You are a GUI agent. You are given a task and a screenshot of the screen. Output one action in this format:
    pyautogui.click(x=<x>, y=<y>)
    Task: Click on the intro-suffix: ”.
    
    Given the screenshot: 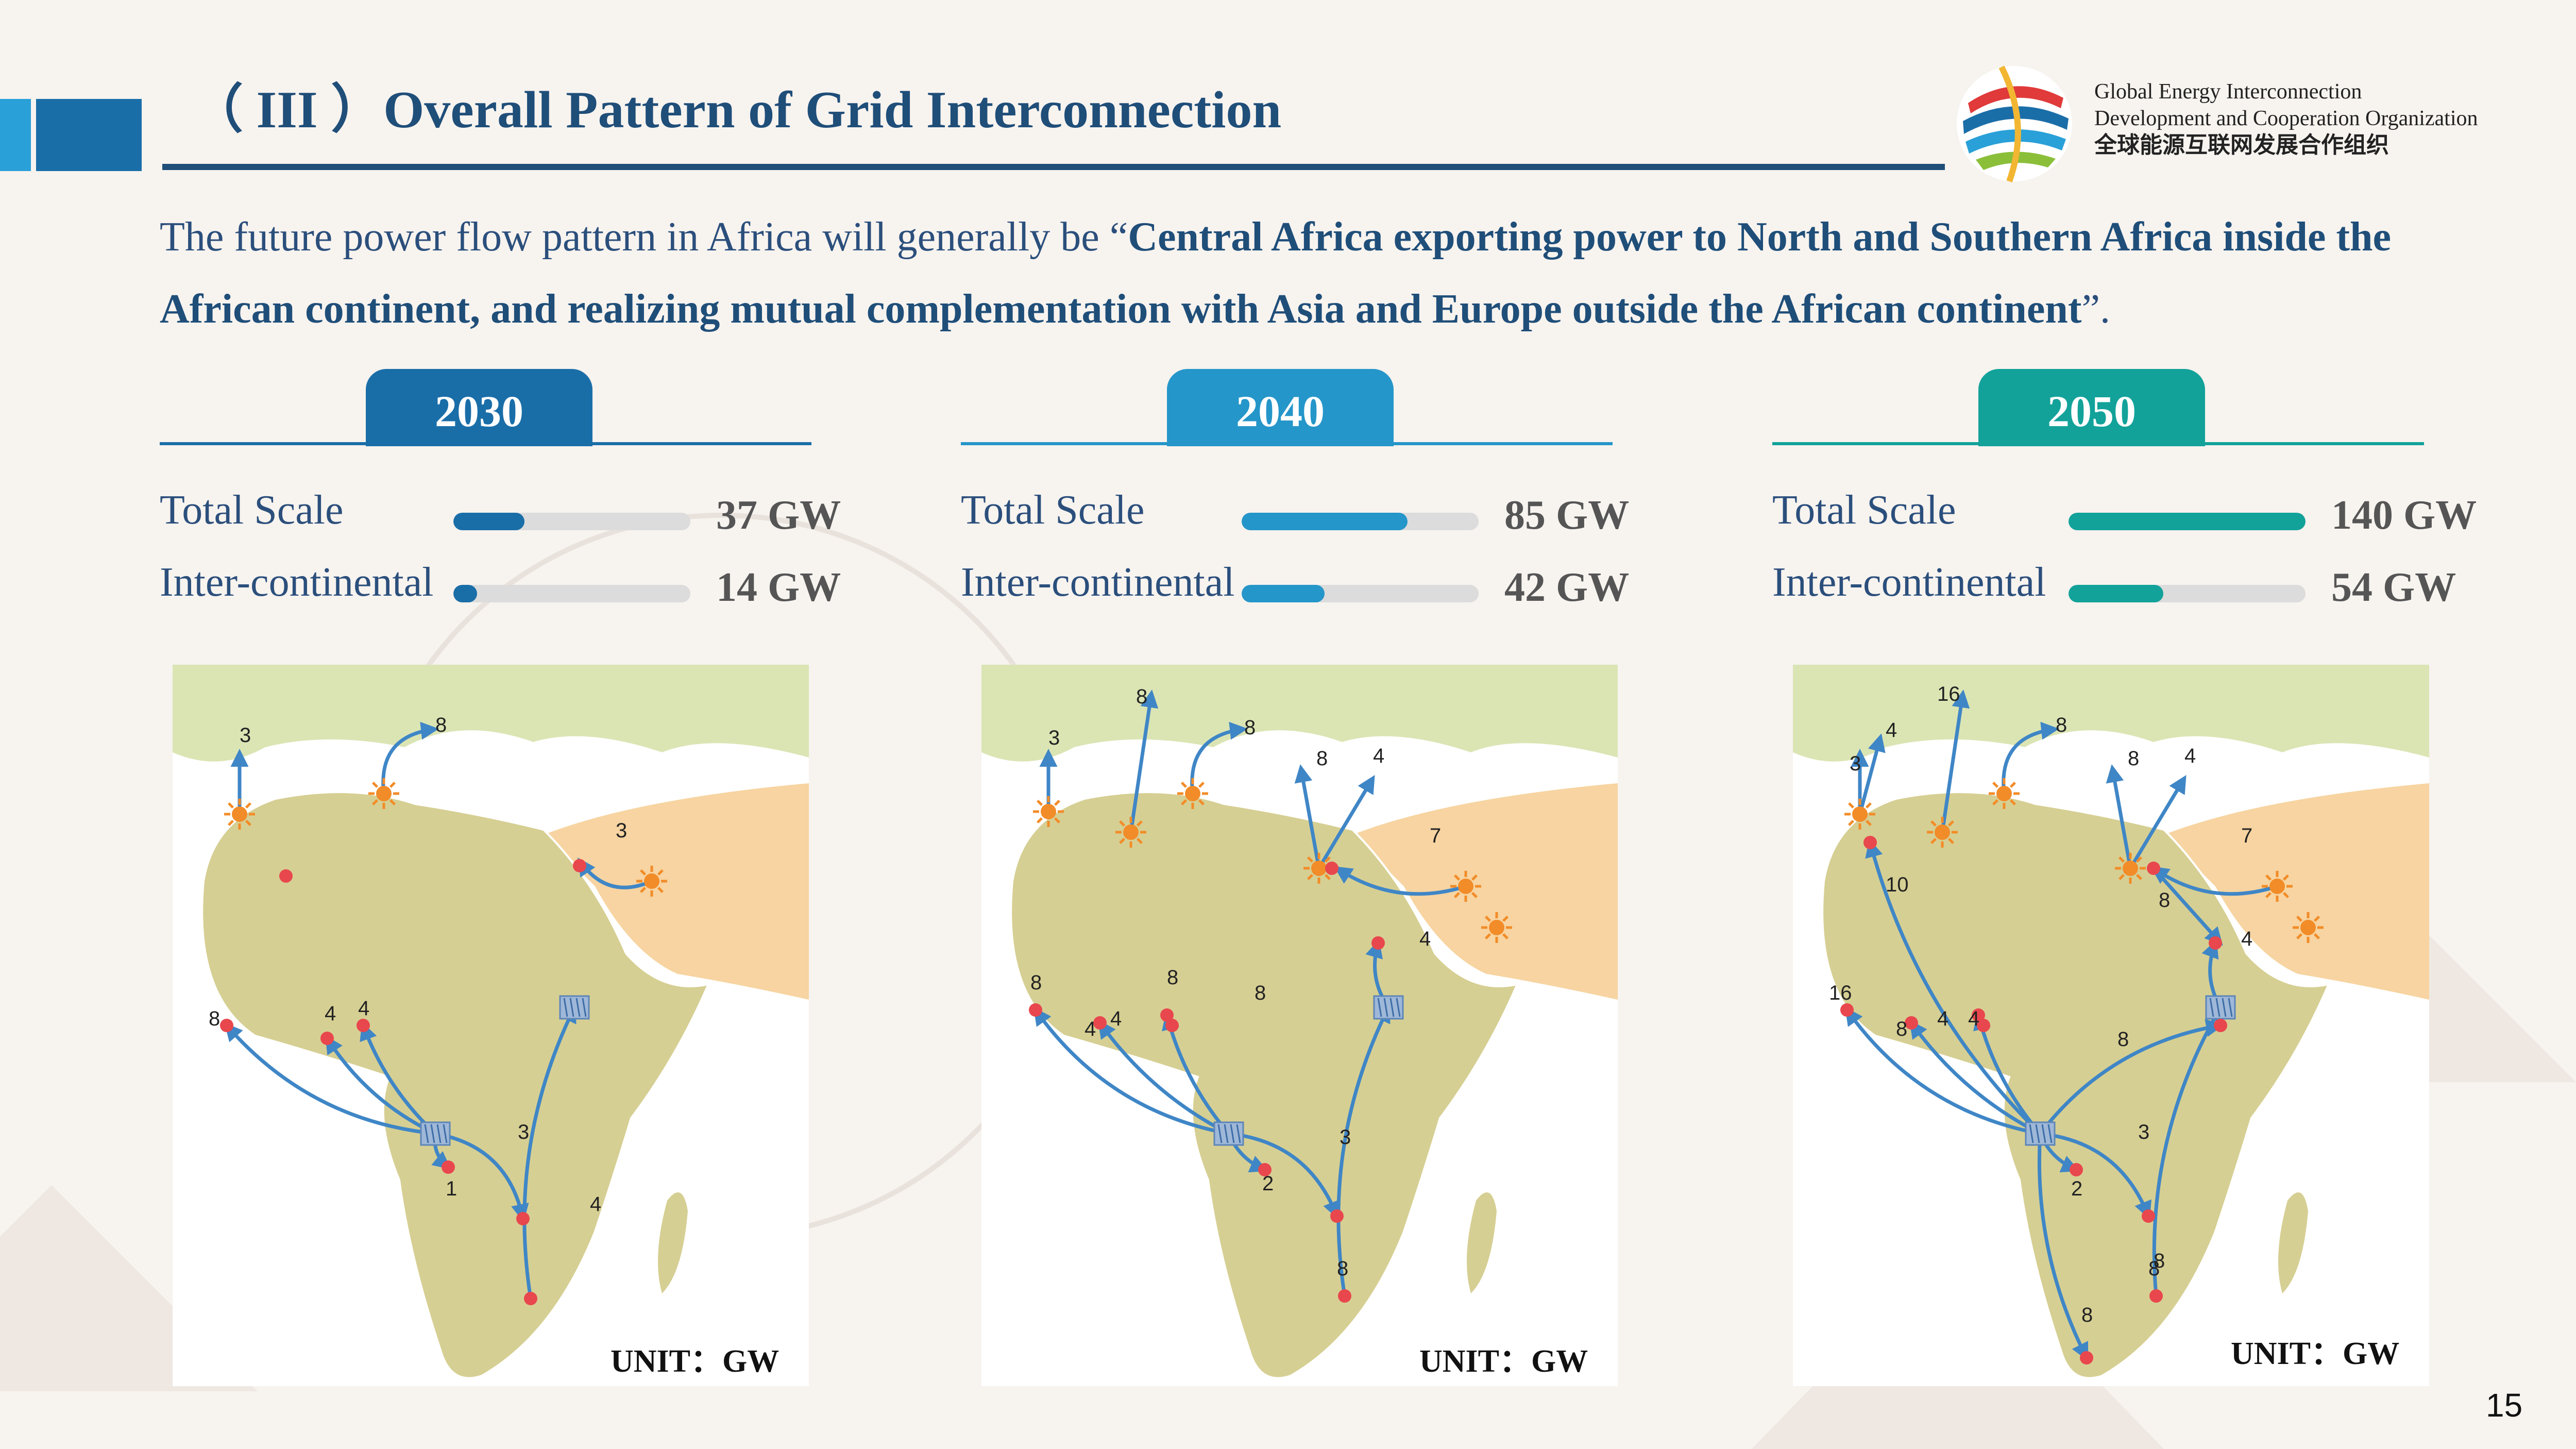 What is the action you would take?
    pyautogui.click(x=2096, y=309)
    